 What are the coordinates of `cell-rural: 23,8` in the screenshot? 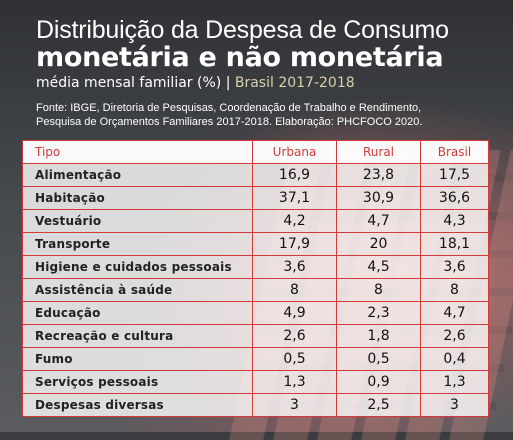 It's located at (378, 175).